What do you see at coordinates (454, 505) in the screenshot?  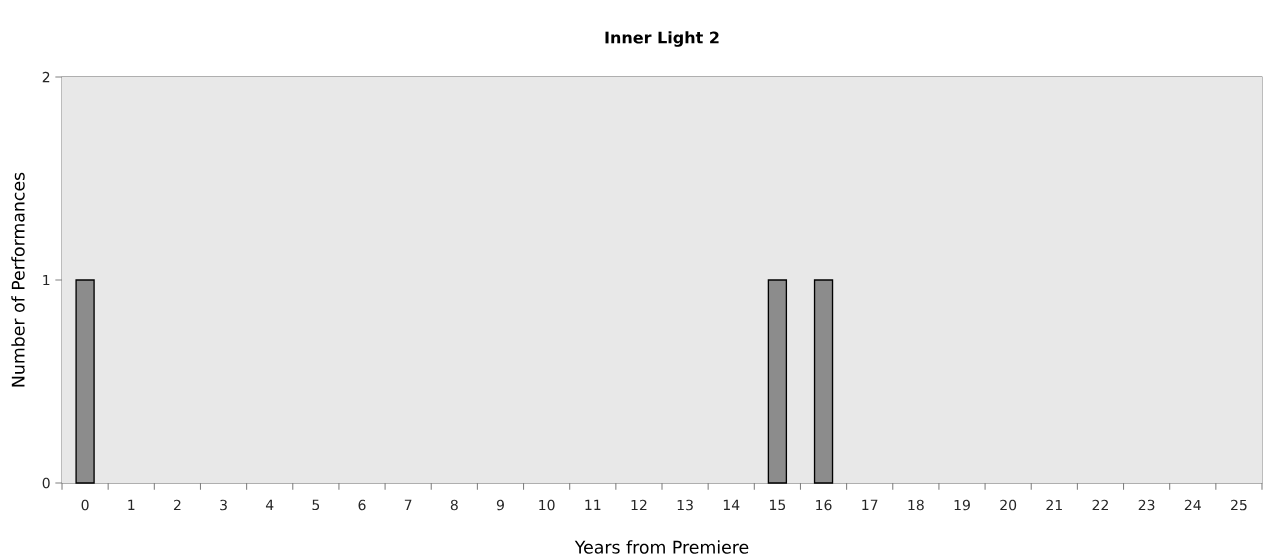 I see `x-tick-label: 8` at bounding box center [454, 505].